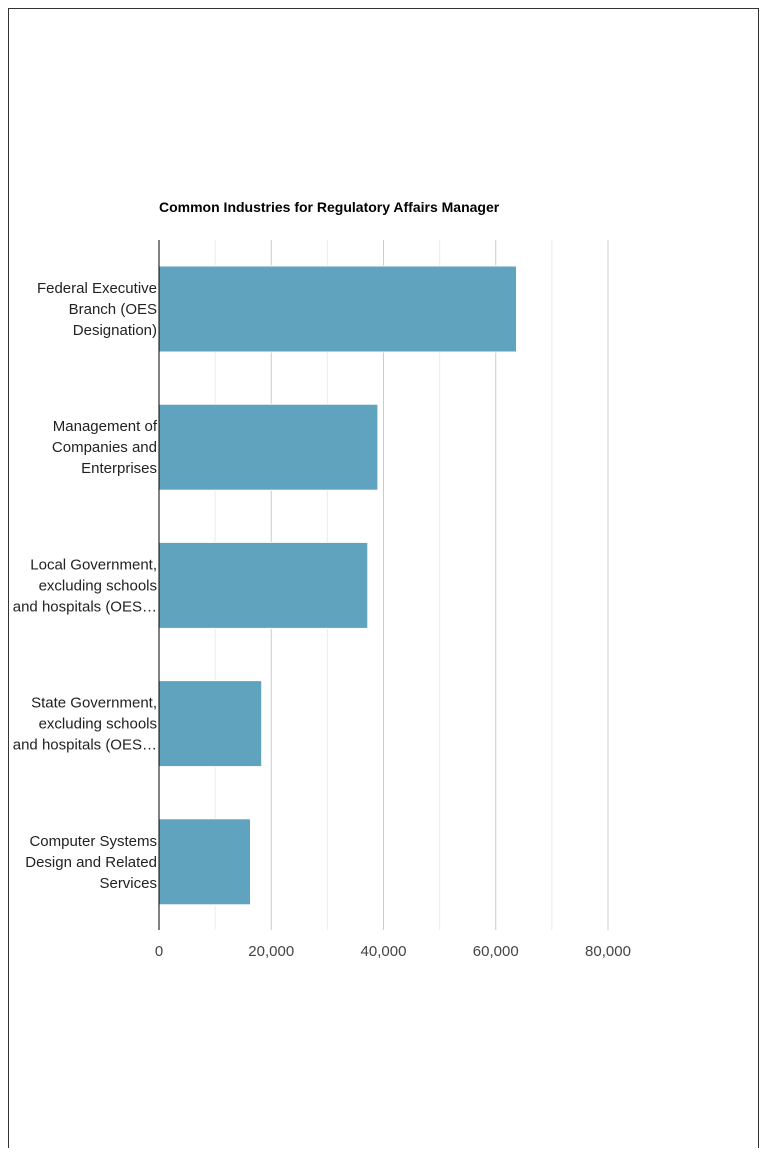  Describe the element at coordinates (119, 468) in the screenshot. I see `category-label-line: Enterprises` at that location.